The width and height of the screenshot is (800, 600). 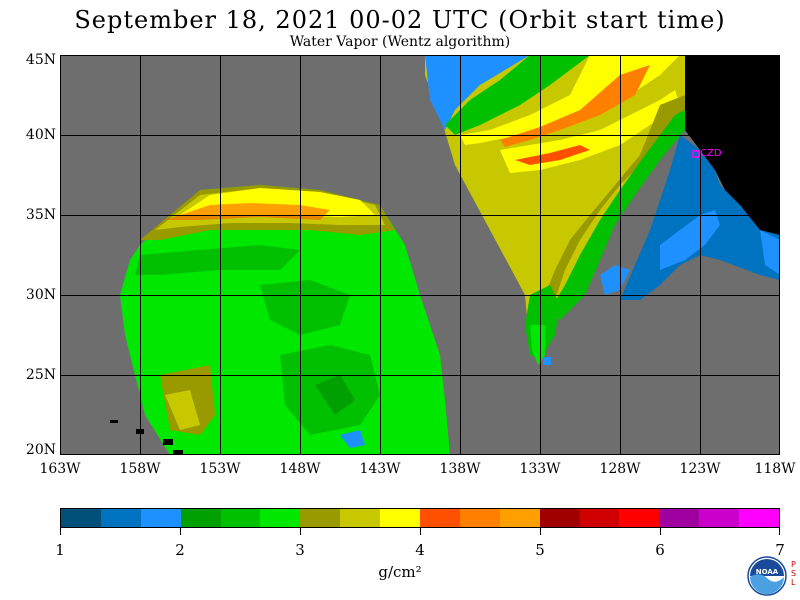 I want to click on colorbar-label-1: 1, so click(x=60, y=550).